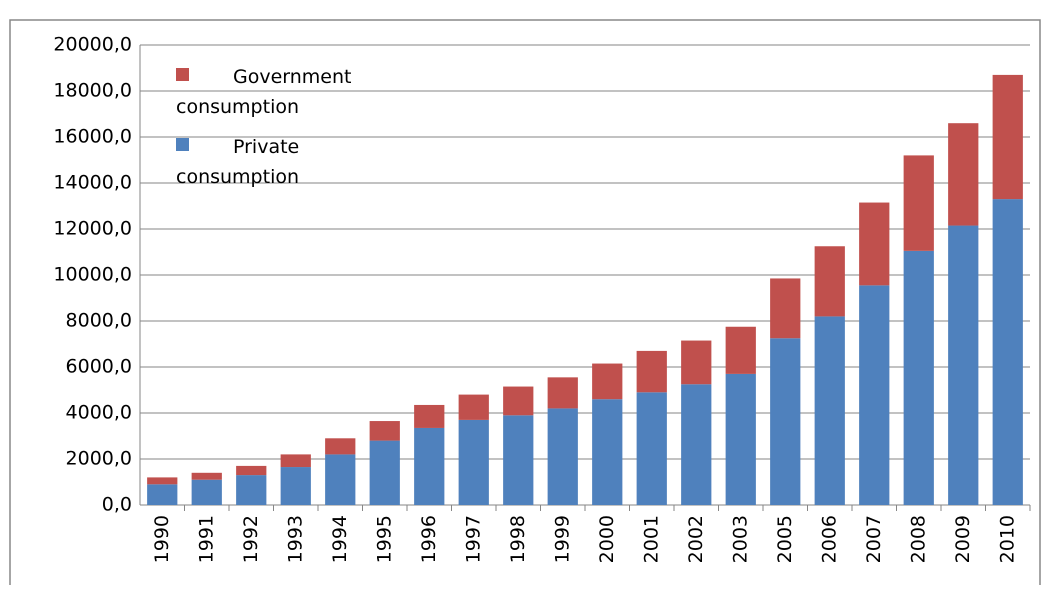 Image resolution: width=1049 pixels, height=589 pixels. What do you see at coordinates (206, 539) in the screenshot?
I see `x-tick-label: 1991` at bounding box center [206, 539].